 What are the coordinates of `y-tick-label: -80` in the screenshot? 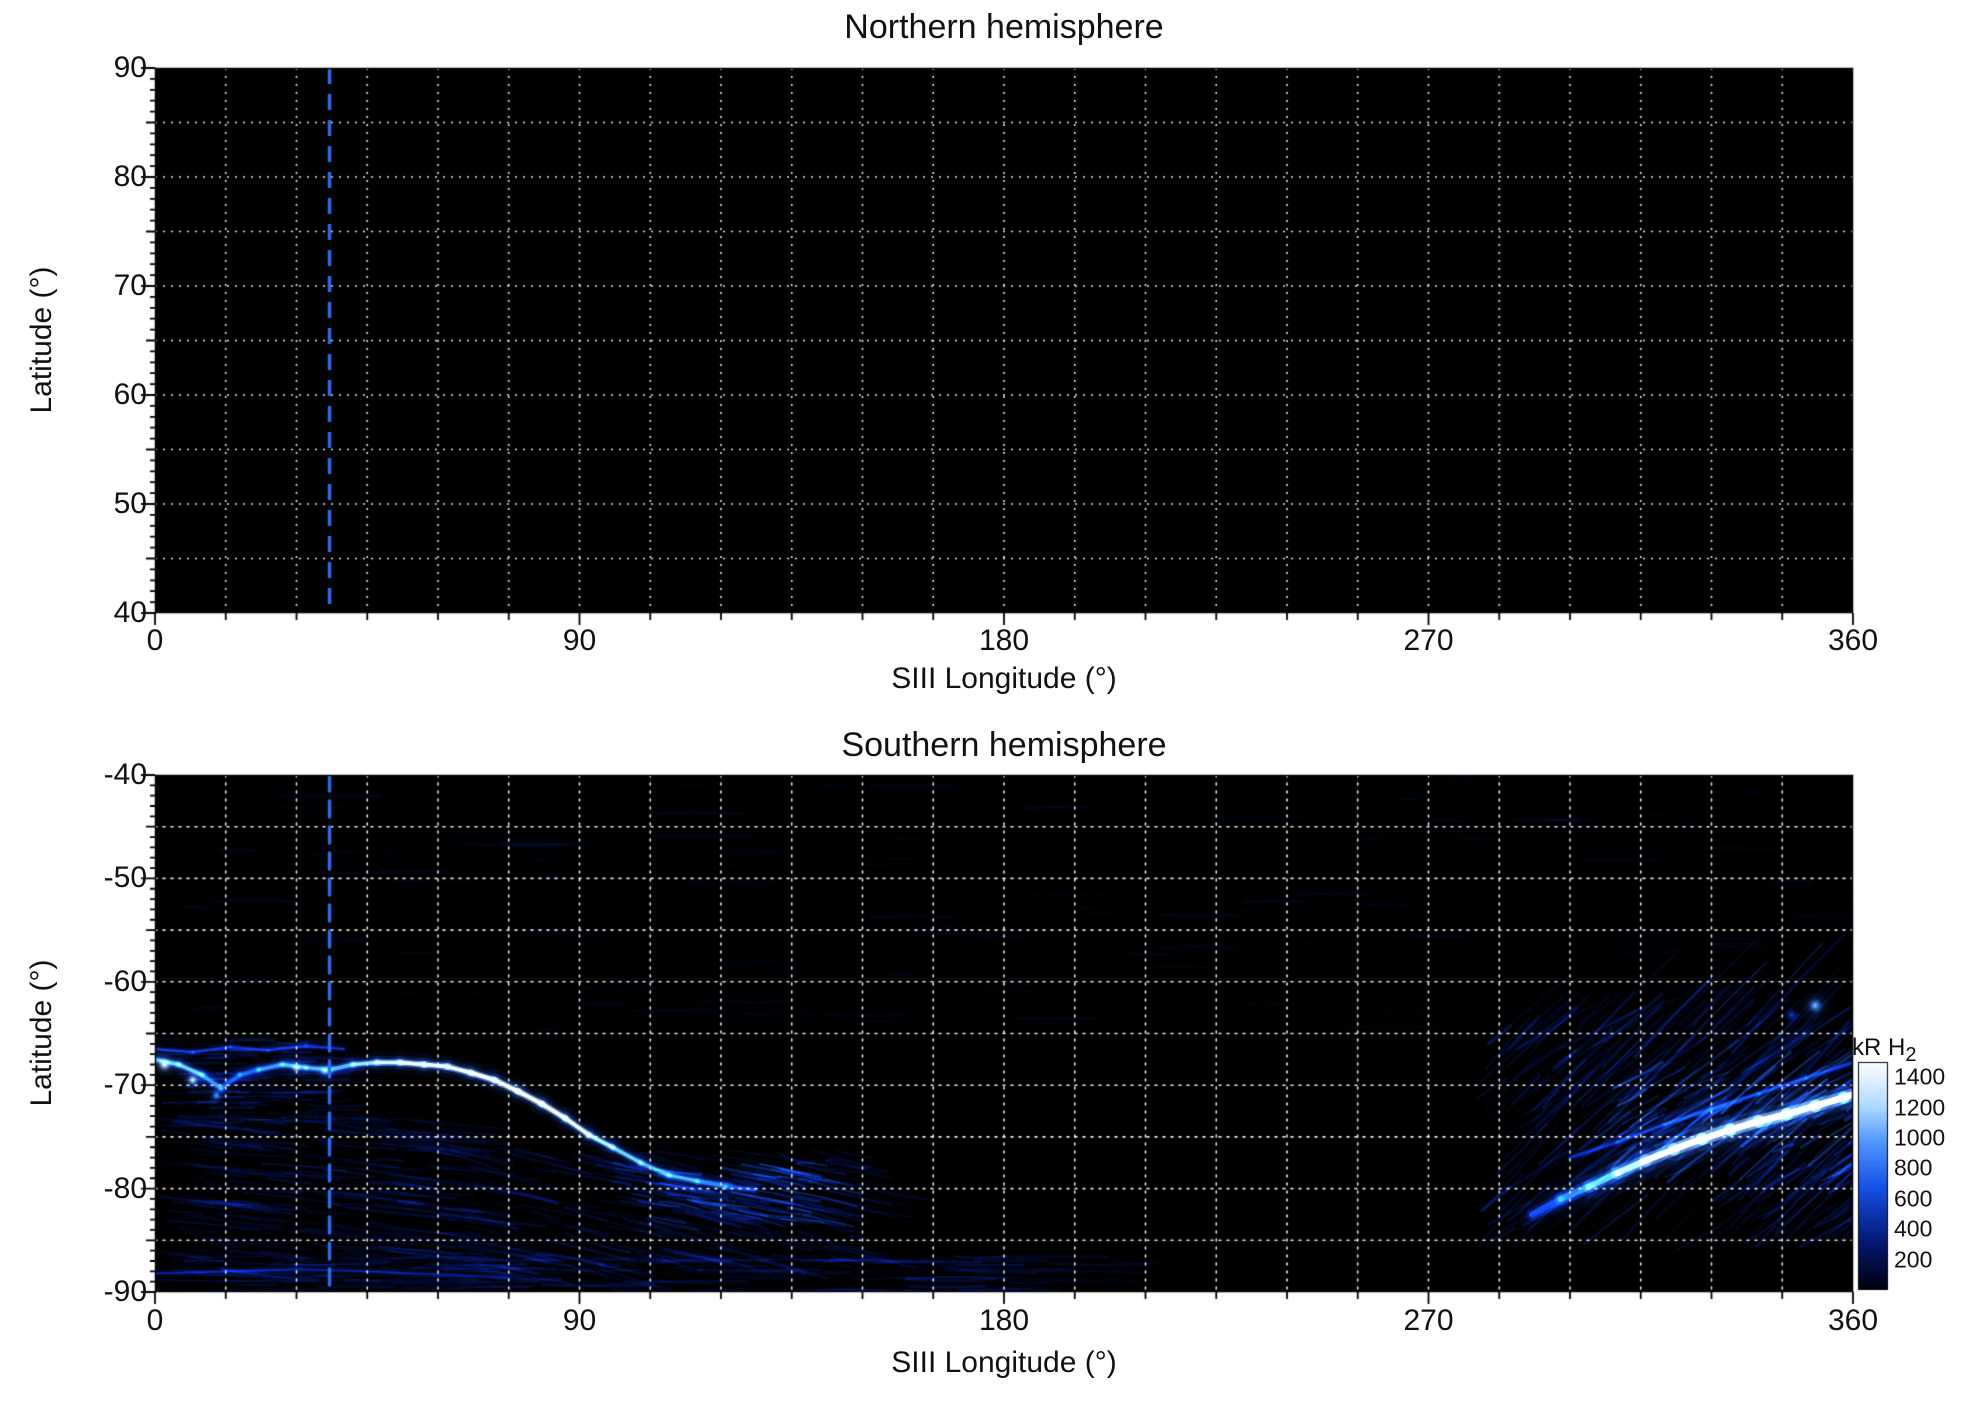 It's located at (125, 1188).